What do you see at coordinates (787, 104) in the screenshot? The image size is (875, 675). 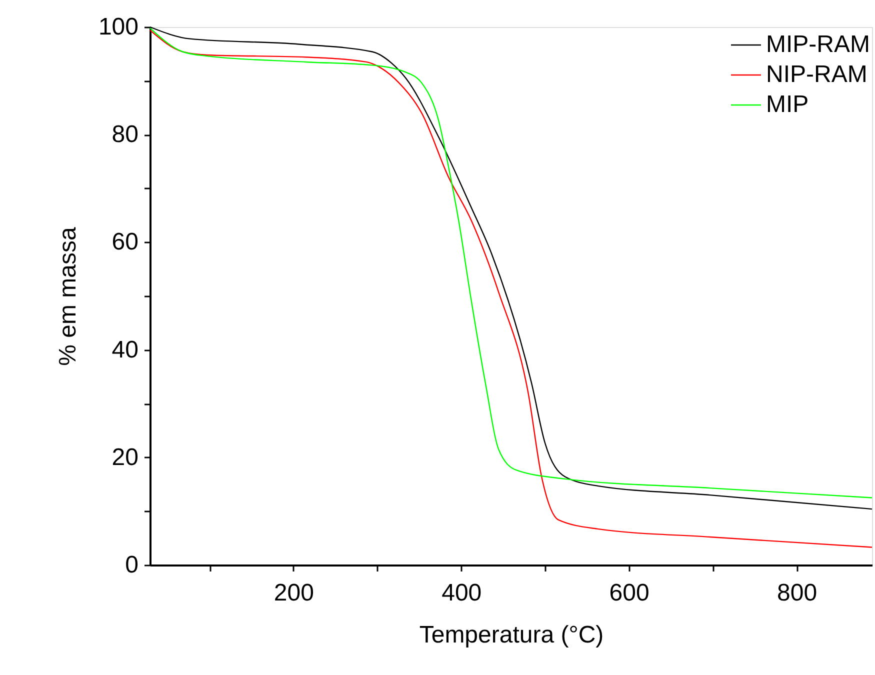 I see `legend-label: MIP` at bounding box center [787, 104].